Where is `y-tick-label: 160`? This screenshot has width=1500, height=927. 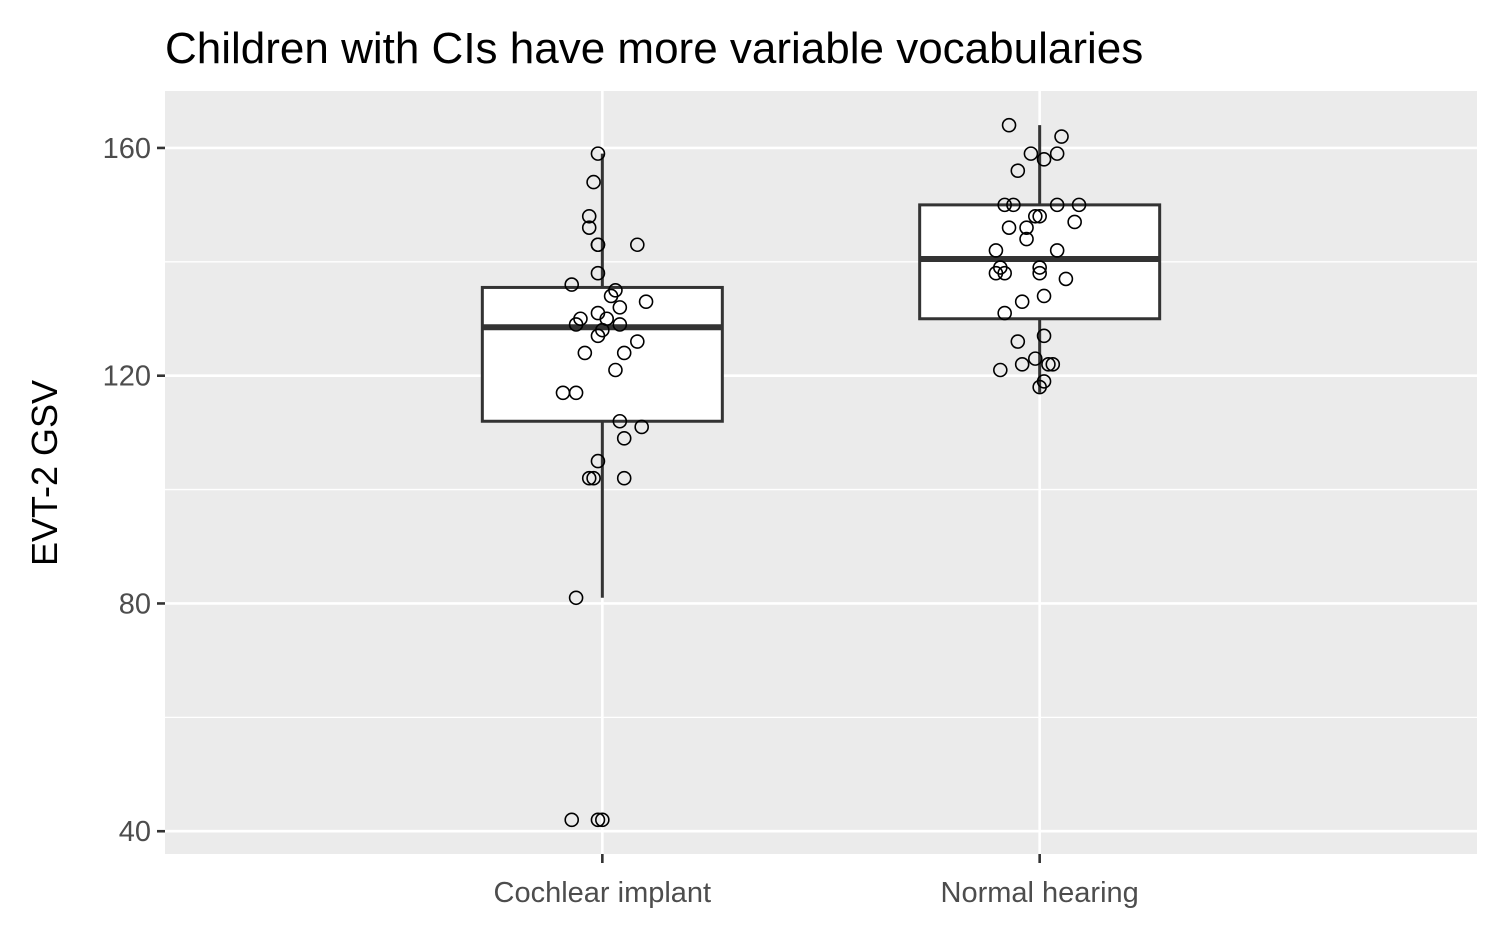 y-tick-label: 160 is located at coordinates (127, 149).